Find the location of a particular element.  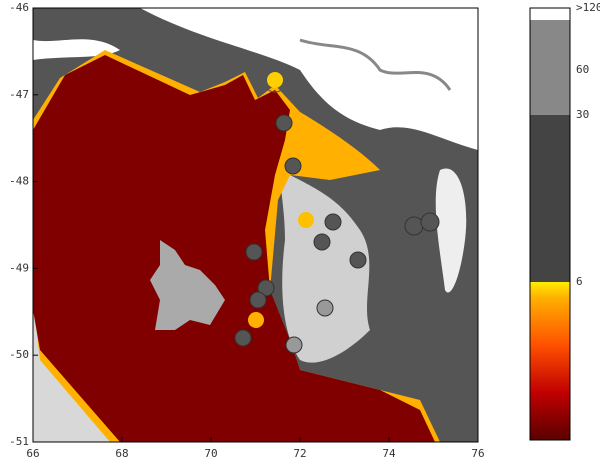

colorbar-label: 6 is located at coordinates (579, 281).